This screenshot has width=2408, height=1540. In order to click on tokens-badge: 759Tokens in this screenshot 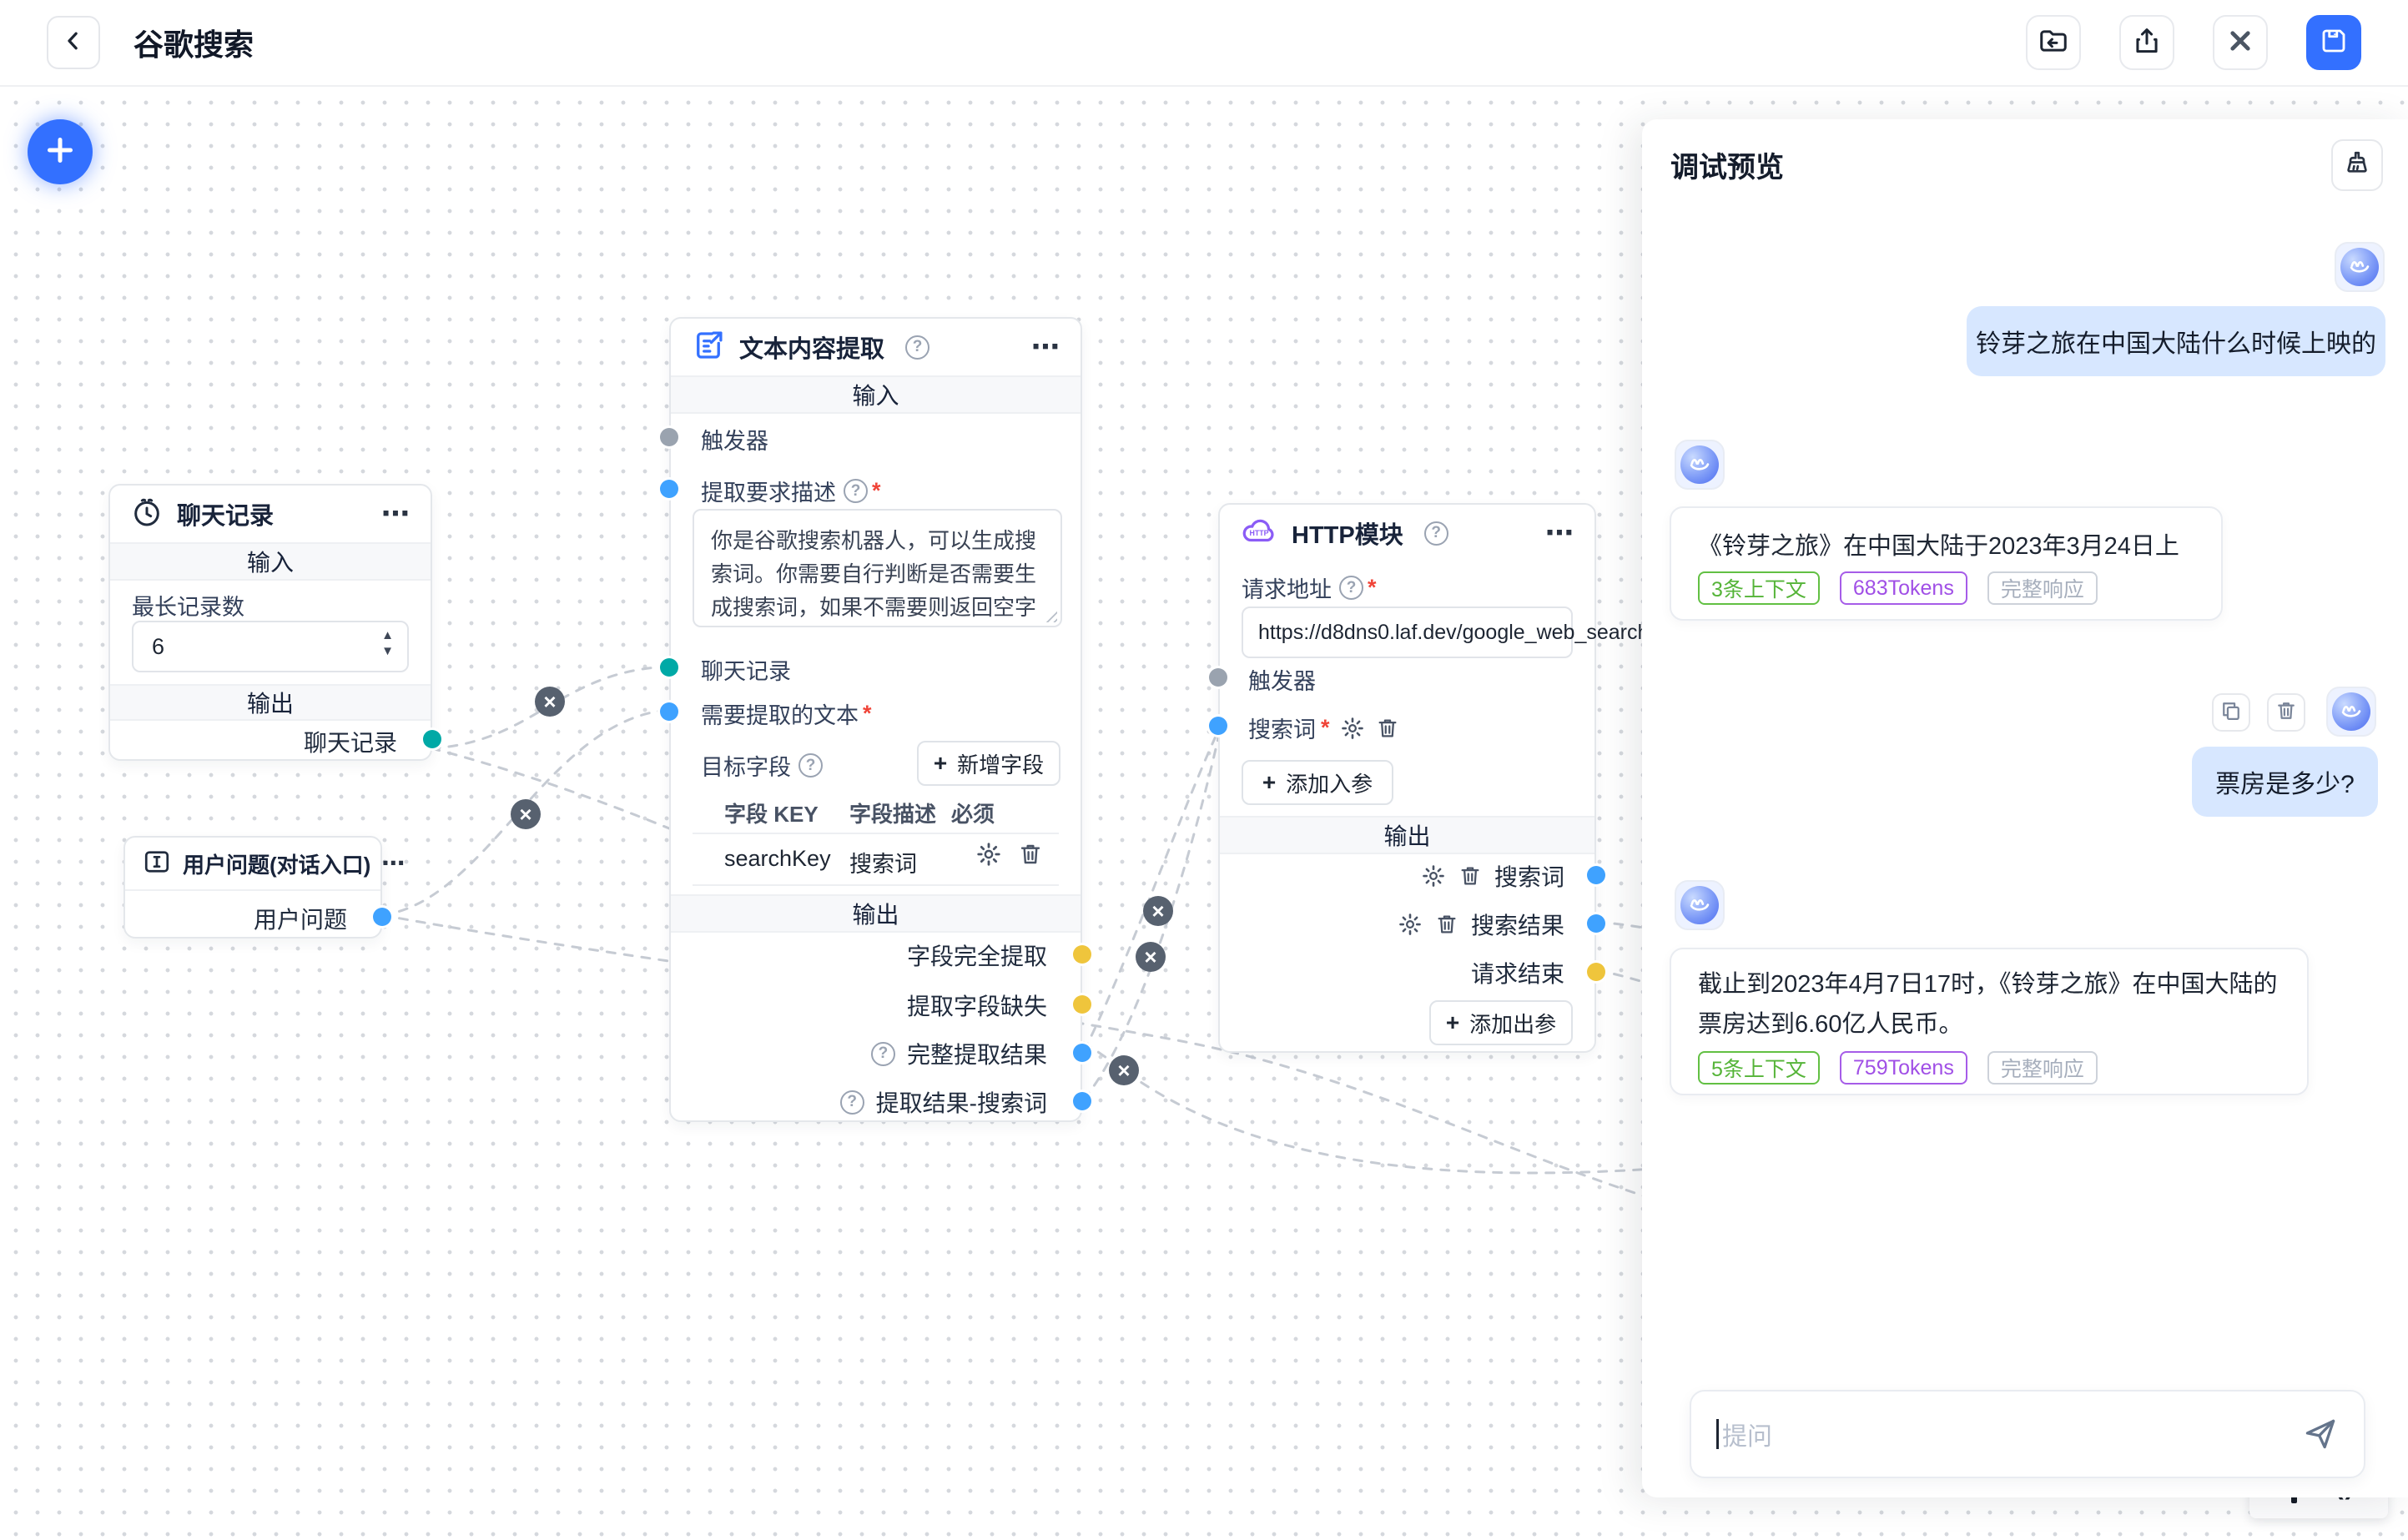, I will do `click(1903, 1068)`.